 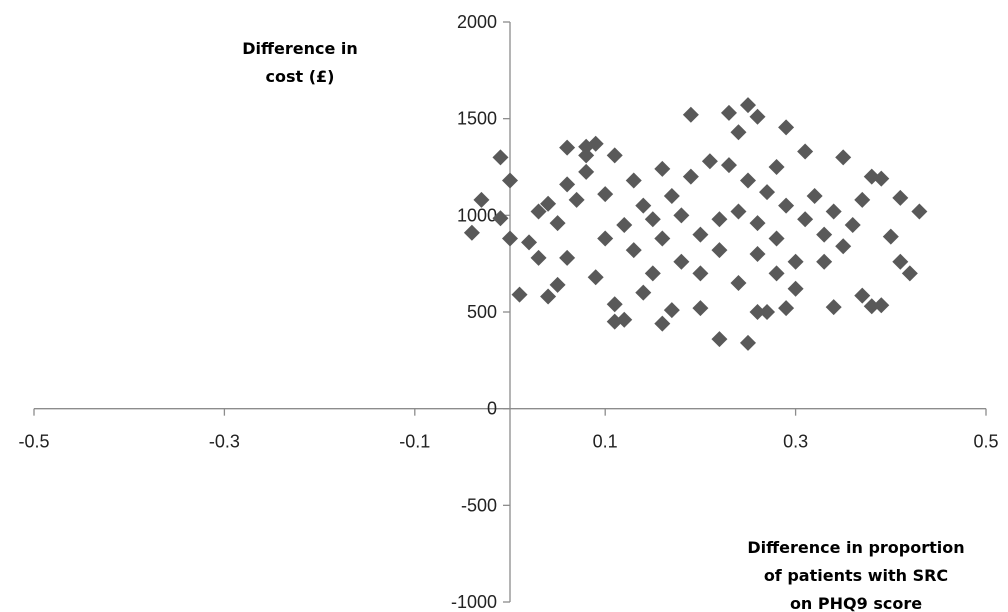 I want to click on x-tick-label: -0.3, so click(x=224, y=442).